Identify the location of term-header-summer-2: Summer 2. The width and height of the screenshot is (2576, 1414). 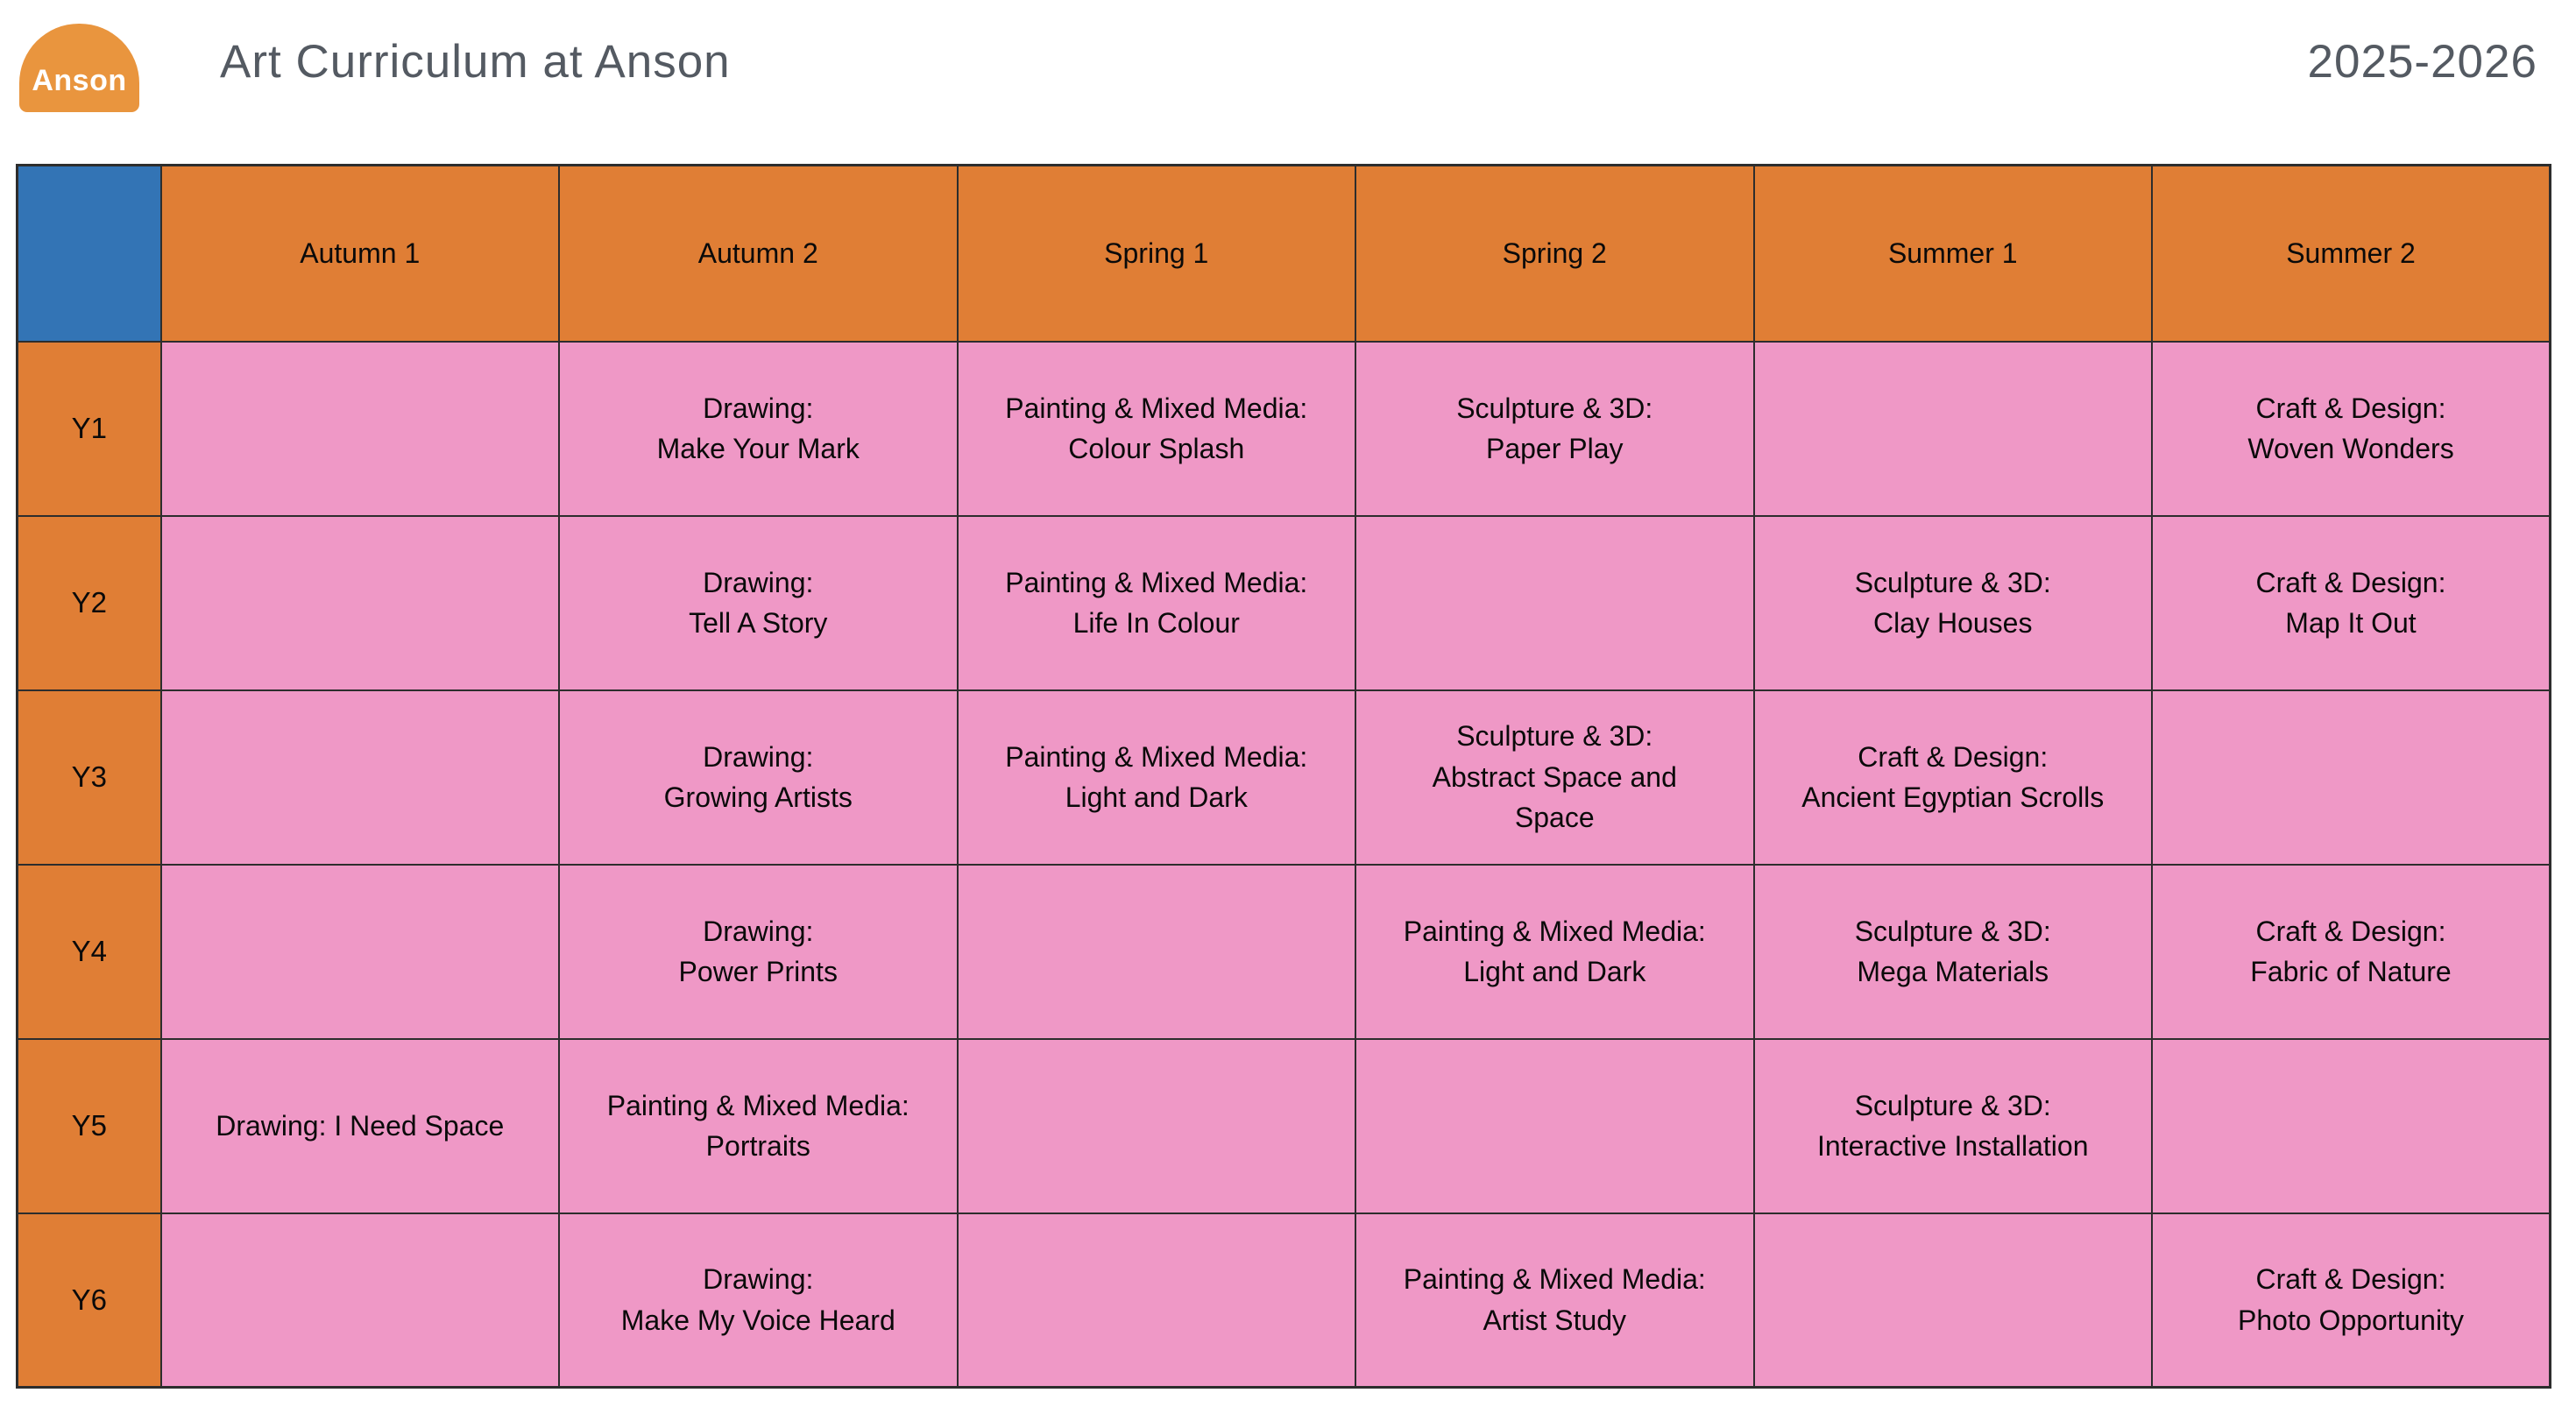
(2351, 253).